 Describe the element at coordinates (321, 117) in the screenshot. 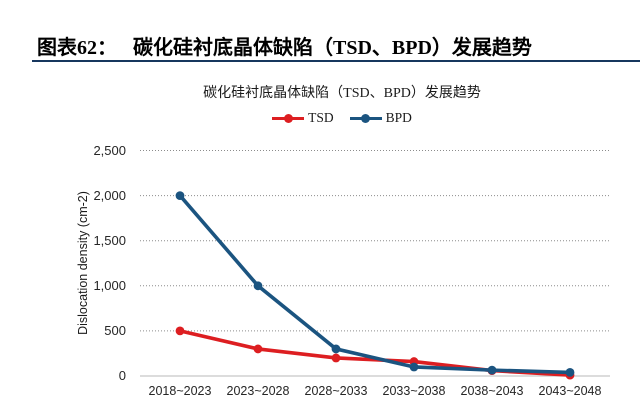

I see `legend-label: TSD` at that location.